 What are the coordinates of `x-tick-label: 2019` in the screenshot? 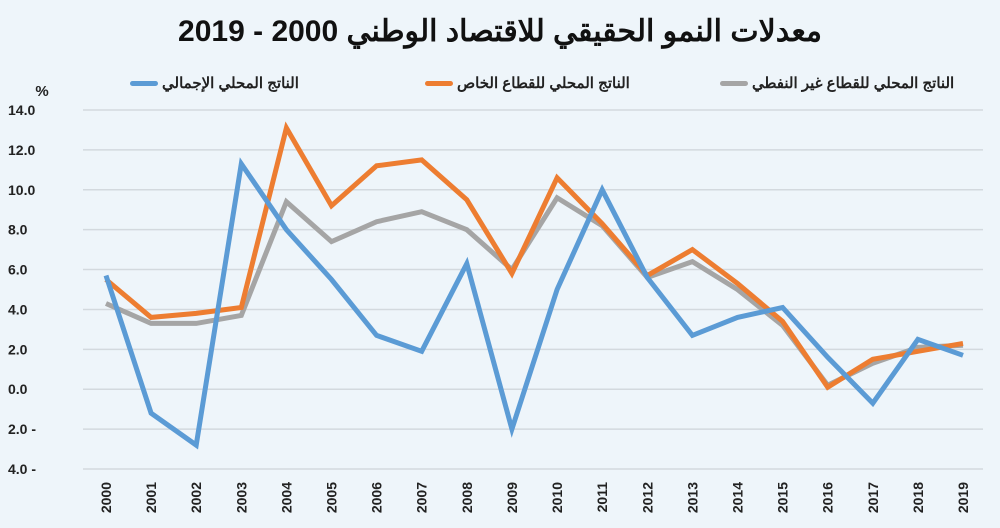 It's located at (963, 497).